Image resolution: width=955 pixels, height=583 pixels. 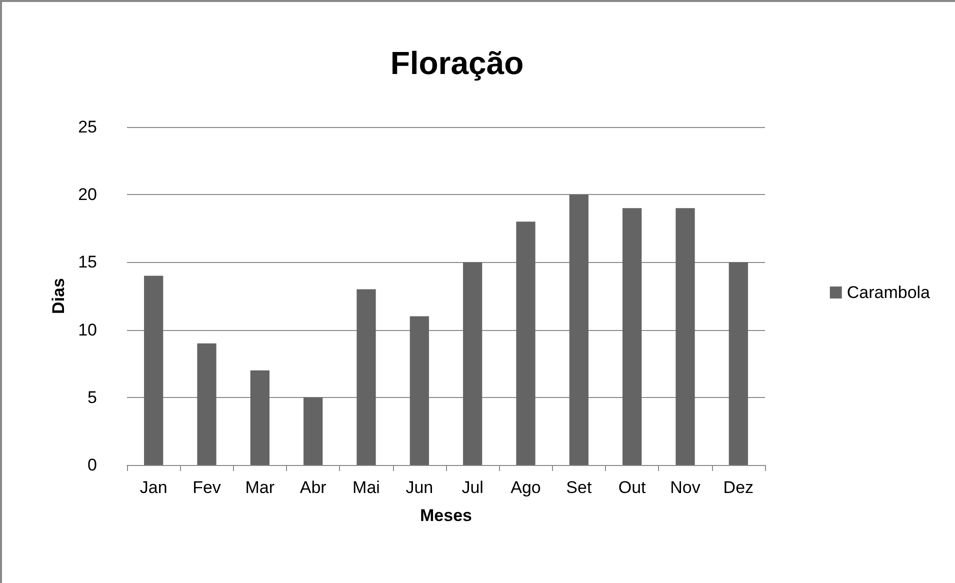 What do you see at coordinates (738, 487) in the screenshot?
I see `x-tick-label: Dez` at bounding box center [738, 487].